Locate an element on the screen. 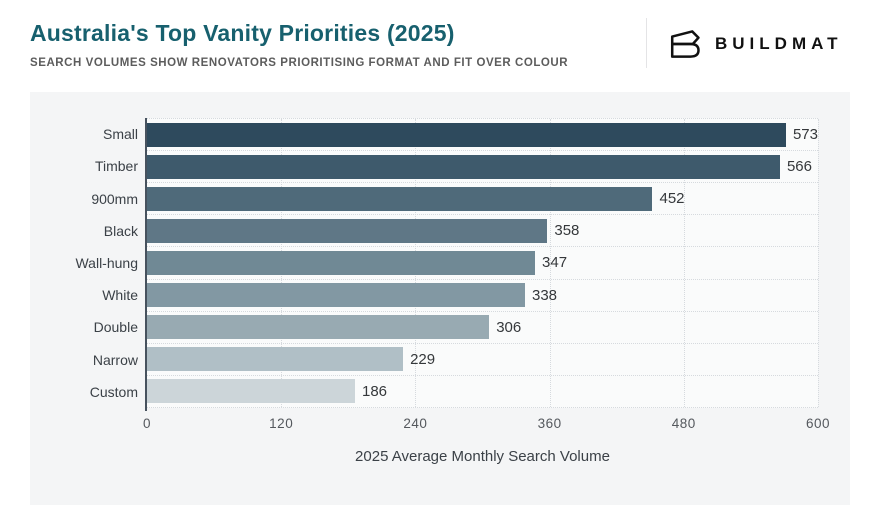 This screenshot has height=524, width=880. bar-row: 566 is located at coordinates (482, 167).